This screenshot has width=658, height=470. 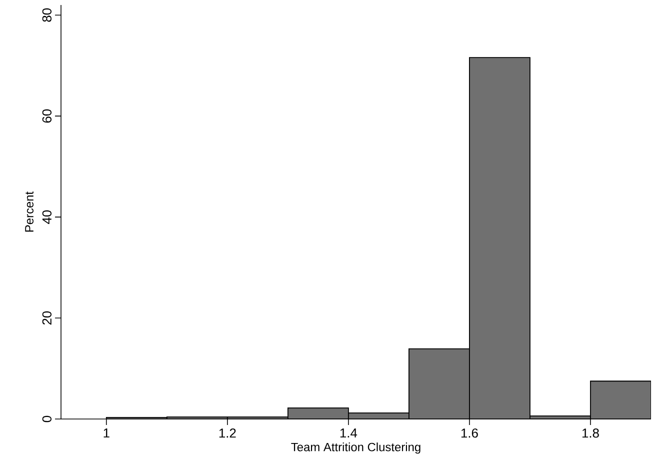 What do you see at coordinates (47, 318) in the screenshot?
I see `y-tick-label: 20` at bounding box center [47, 318].